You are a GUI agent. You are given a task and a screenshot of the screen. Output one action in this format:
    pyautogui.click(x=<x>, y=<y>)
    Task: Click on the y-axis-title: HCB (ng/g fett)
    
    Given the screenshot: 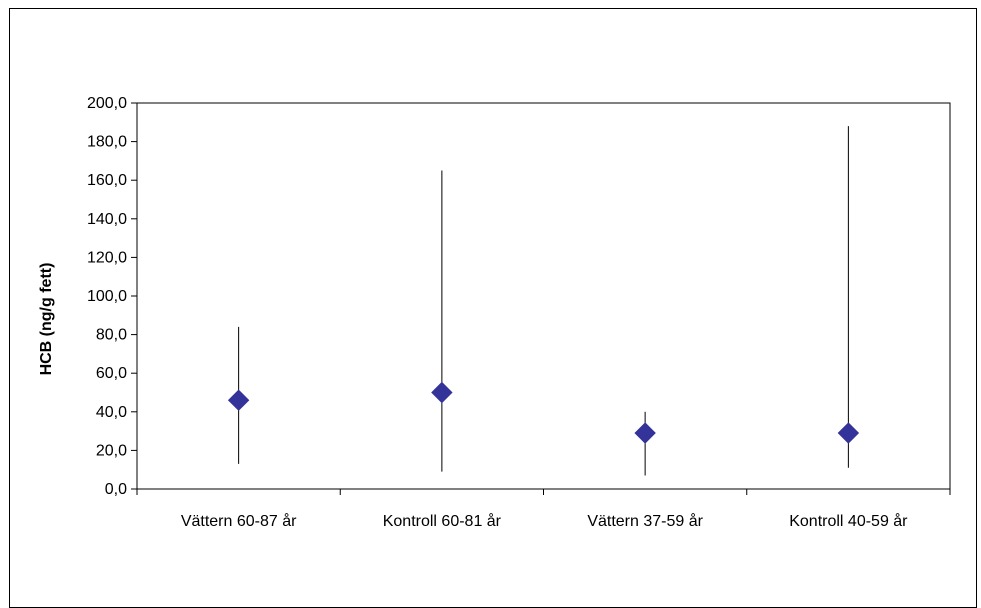 What is the action you would take?
    pyautogui.click(x=46, y=319)
    